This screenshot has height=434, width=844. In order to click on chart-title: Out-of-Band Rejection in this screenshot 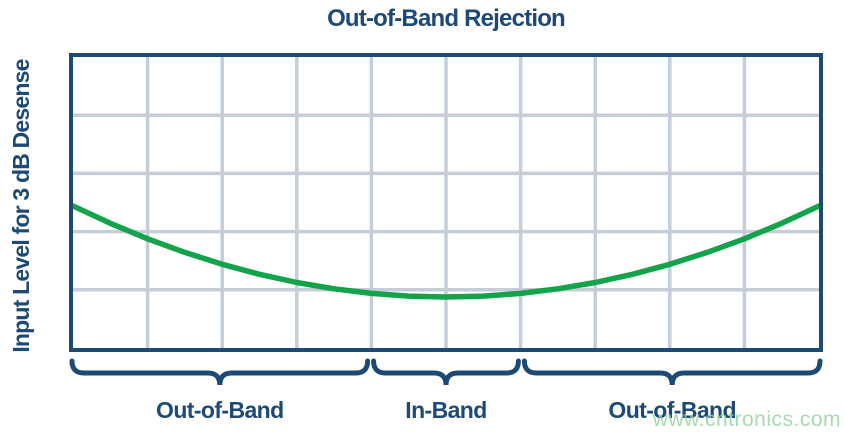, I will do `click(446, 18)`.